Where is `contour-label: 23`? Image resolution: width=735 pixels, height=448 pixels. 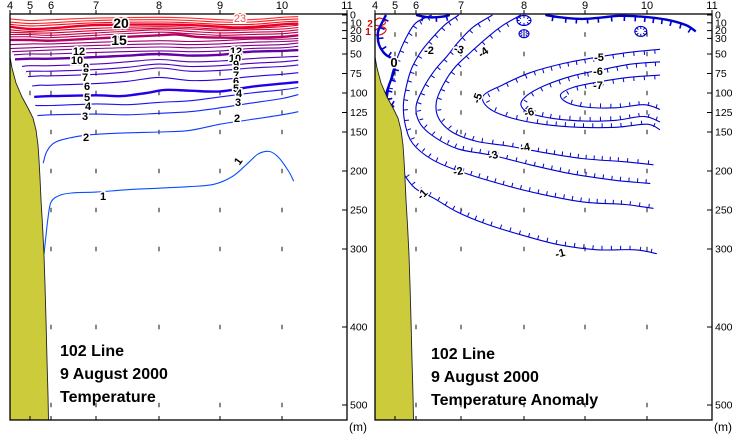 contour-label: 23 is located at coordinates (240, 19).